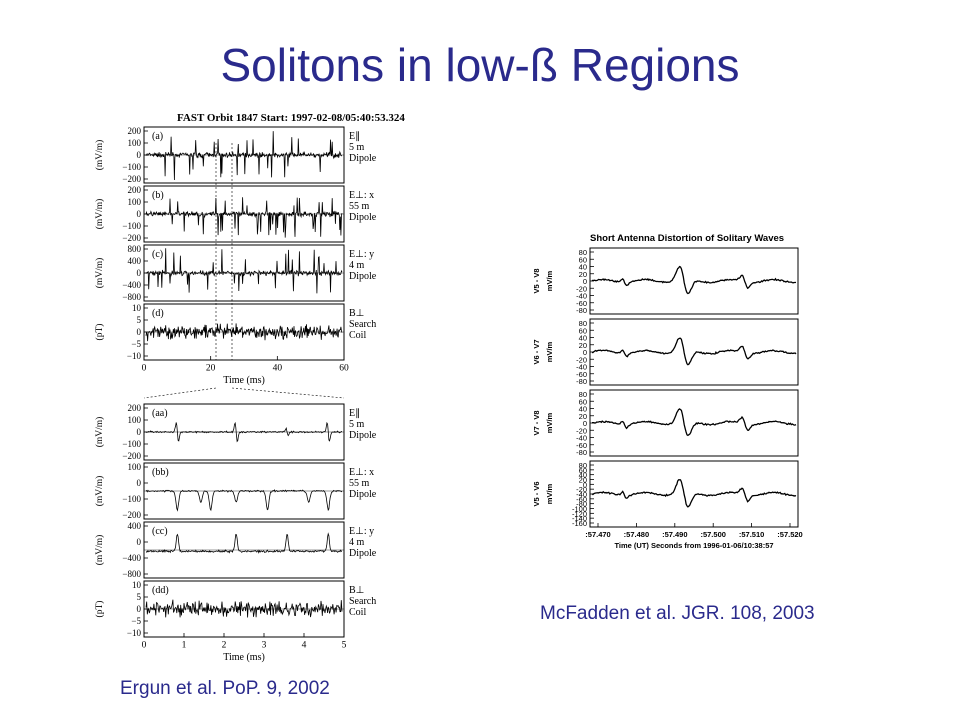  I want to click on ergun-top-ytick-label: −800, so click(131, 297).